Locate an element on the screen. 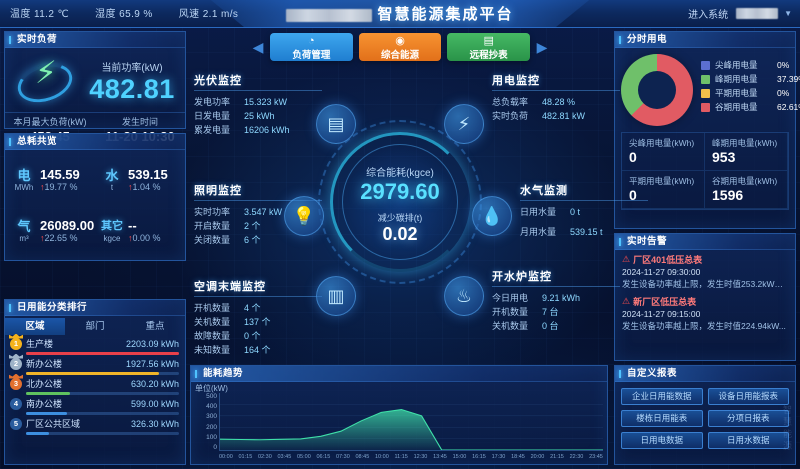 The image size is (800, 469). carbon-reduction-value: 0.02 is located at coordinates (400, 234).